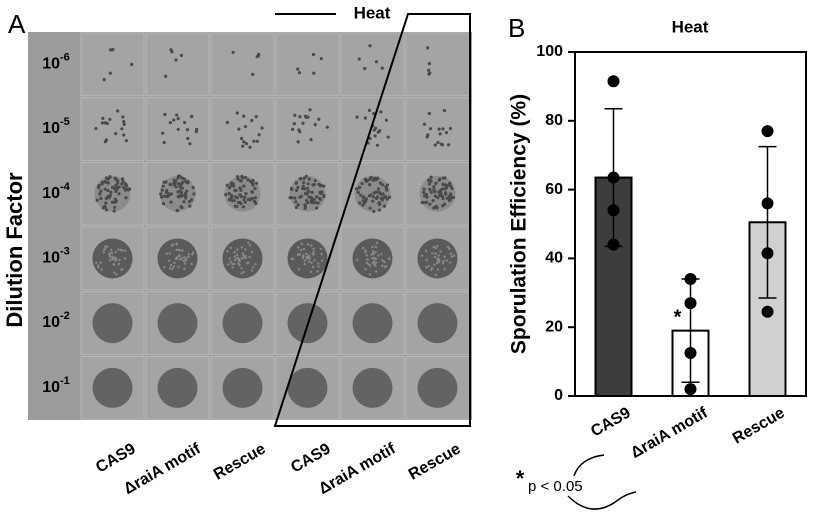 This screenshot has height=530, width=836. What do you see at coordinates (435, 461) in the screenshot?
I see `column-label: Rescue` at bounding box center [435, 461].